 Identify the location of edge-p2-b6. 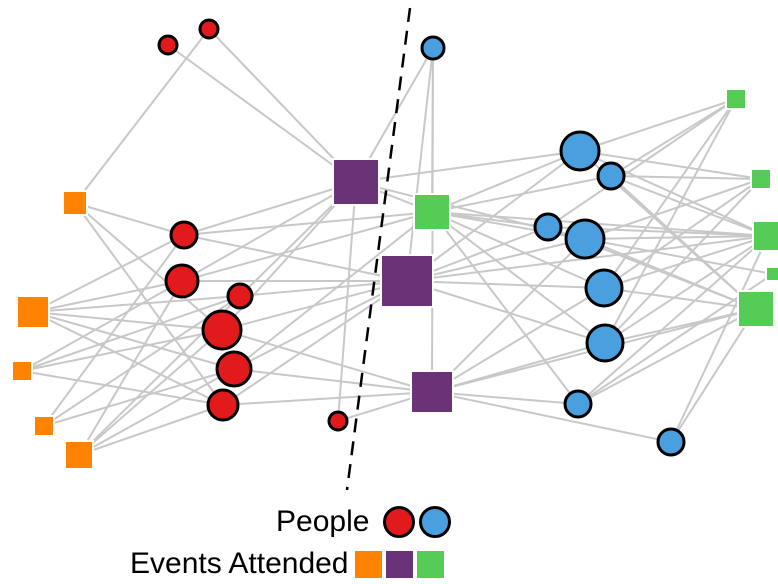
(505, 284).